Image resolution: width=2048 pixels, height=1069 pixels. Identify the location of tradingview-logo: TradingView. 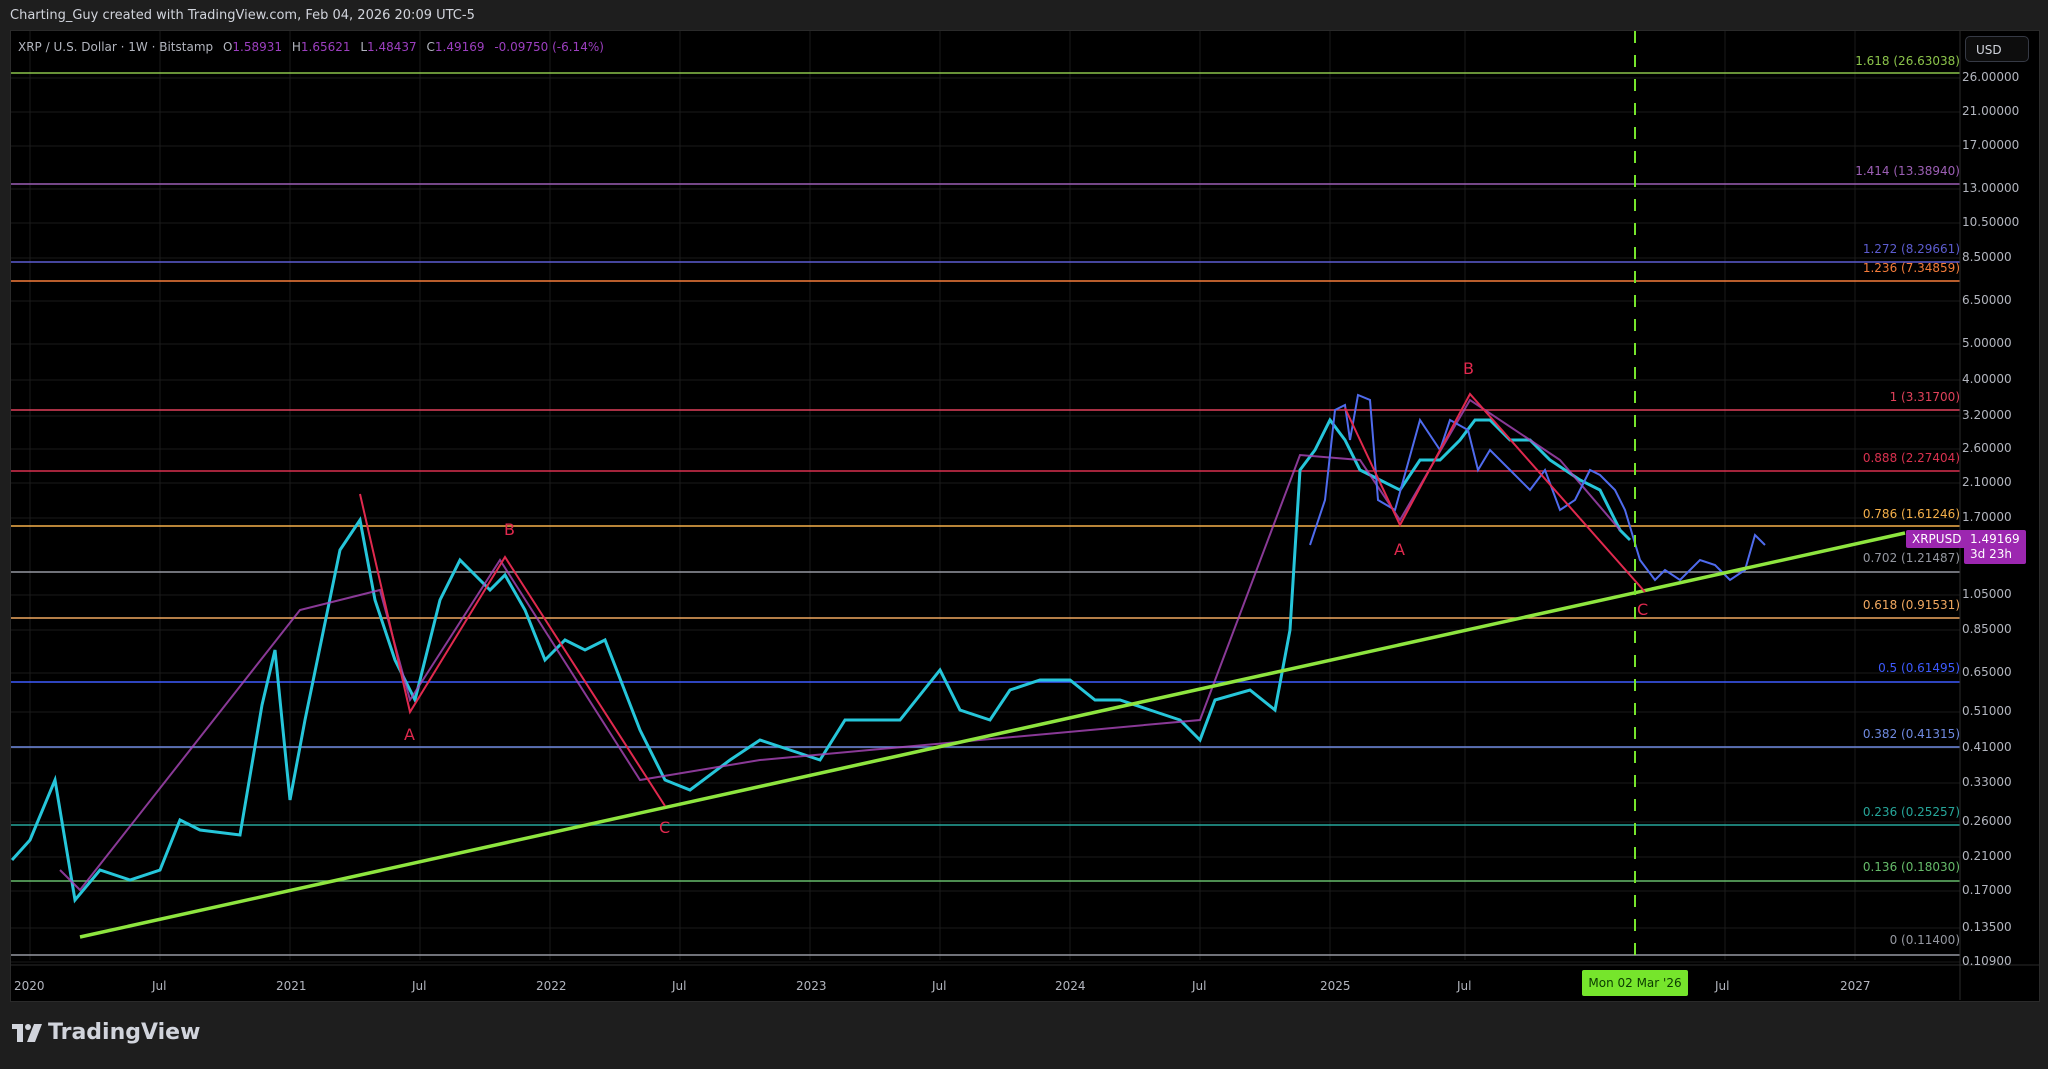
(106, 1032).